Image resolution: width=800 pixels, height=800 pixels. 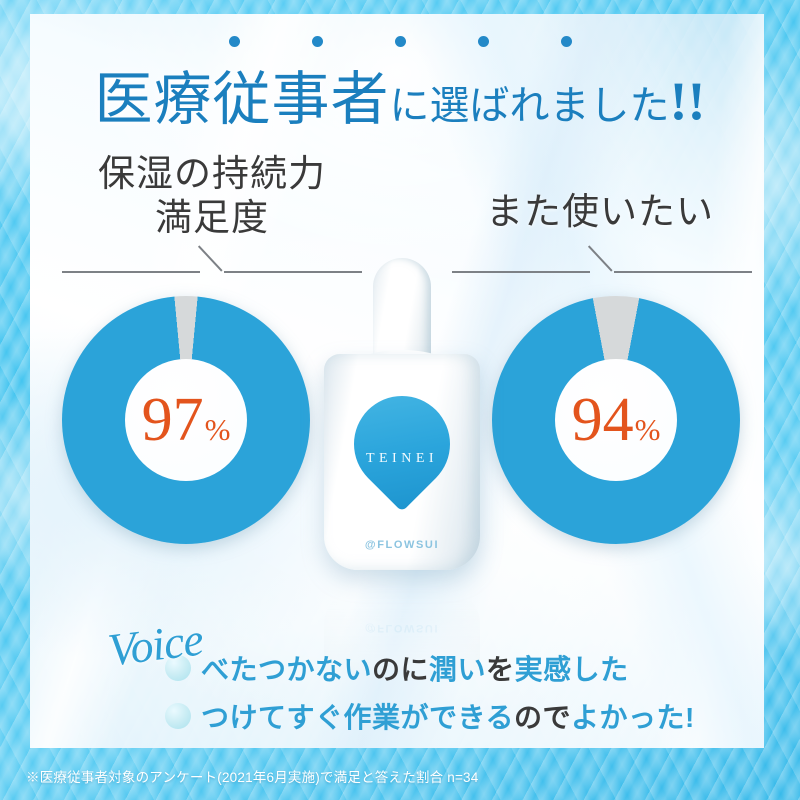 I want to click on product-name-label: TEINEI, so click(x=402, y=458).